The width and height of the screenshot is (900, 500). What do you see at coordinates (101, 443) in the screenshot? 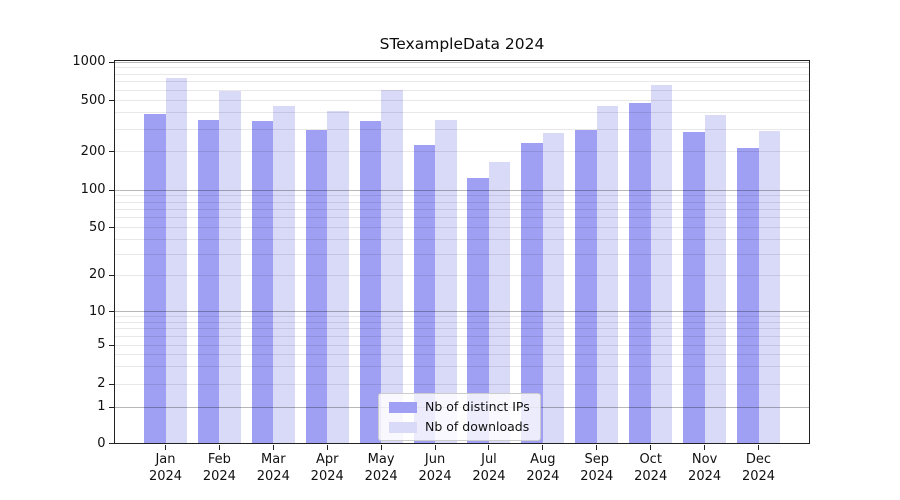
I see `y-tick-label: 0` at bounding box center [101, 443].